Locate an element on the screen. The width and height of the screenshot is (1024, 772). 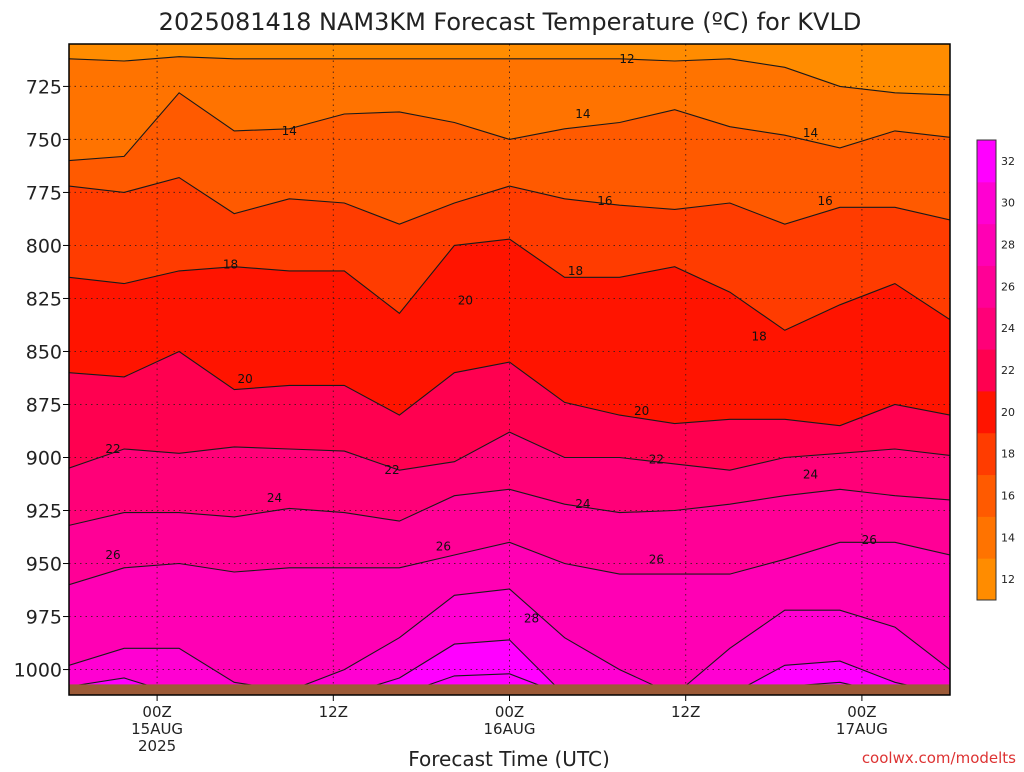
y-tick-label: 750 is located at coordinates (44, 140).